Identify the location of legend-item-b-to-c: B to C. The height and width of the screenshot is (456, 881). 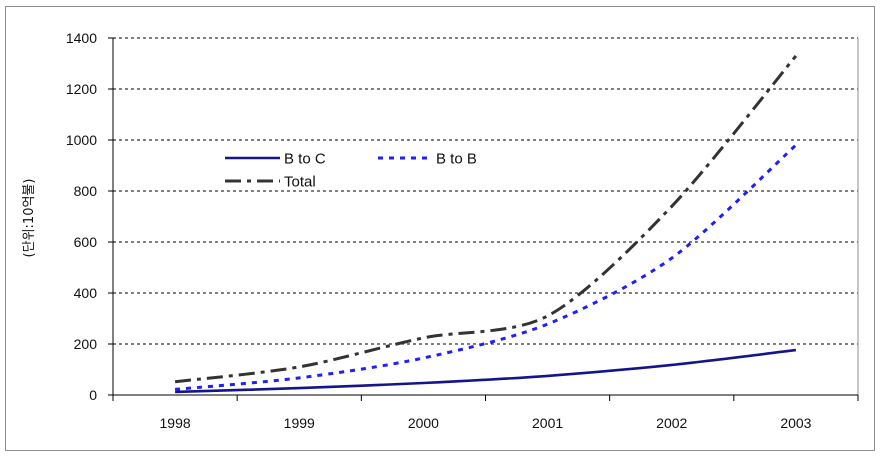
(275, 159).